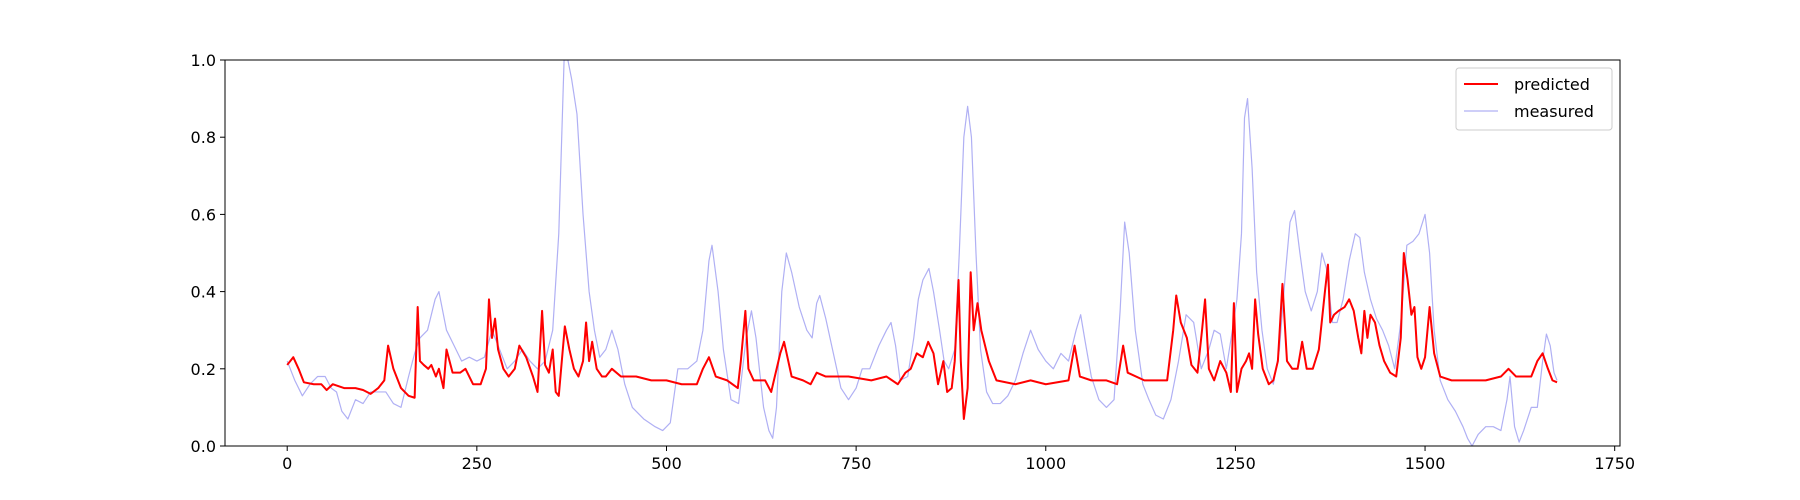 This screenshot has height=500, width=1800. Describe the element at coordinates (1425, 463) in the screenshot. I see `x-tick-label: 1500` at that location.